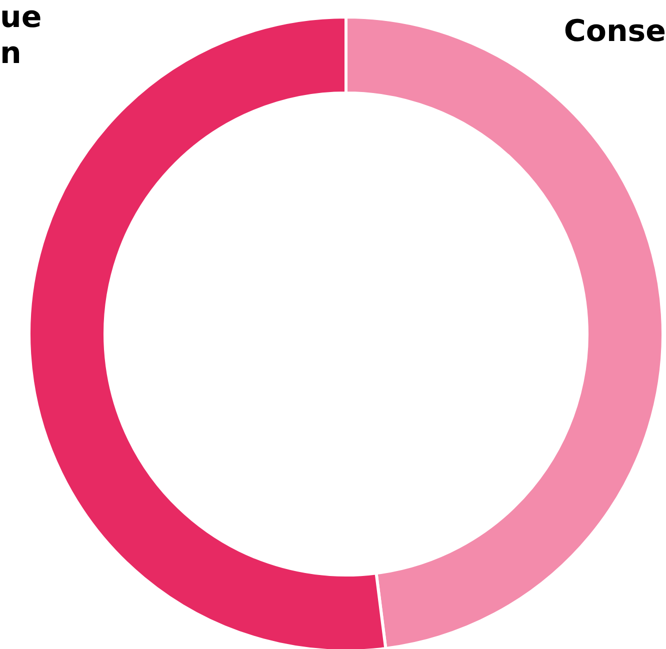 This screenshot has height=649, width=666. I want to click on slice-label: ue n, so click(21, 36).